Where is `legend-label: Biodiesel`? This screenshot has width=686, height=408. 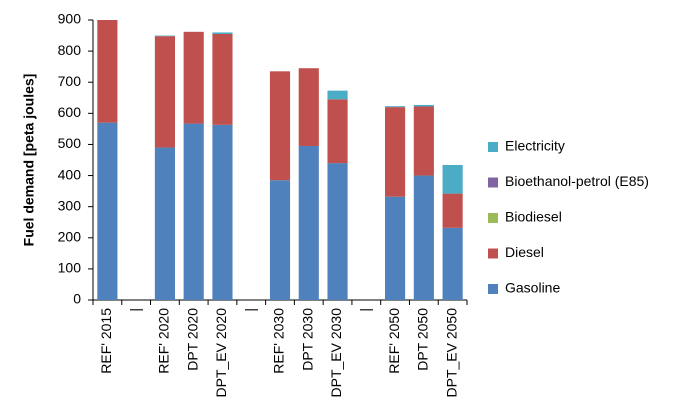
legend-label: Biodiesel is located at coordinates (533, 217).